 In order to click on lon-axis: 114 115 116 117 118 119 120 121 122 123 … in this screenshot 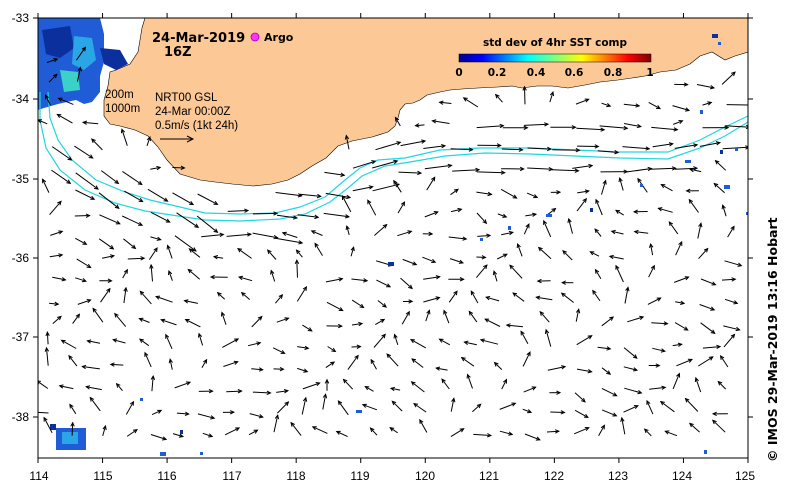, I will do `click(392, 476)`.